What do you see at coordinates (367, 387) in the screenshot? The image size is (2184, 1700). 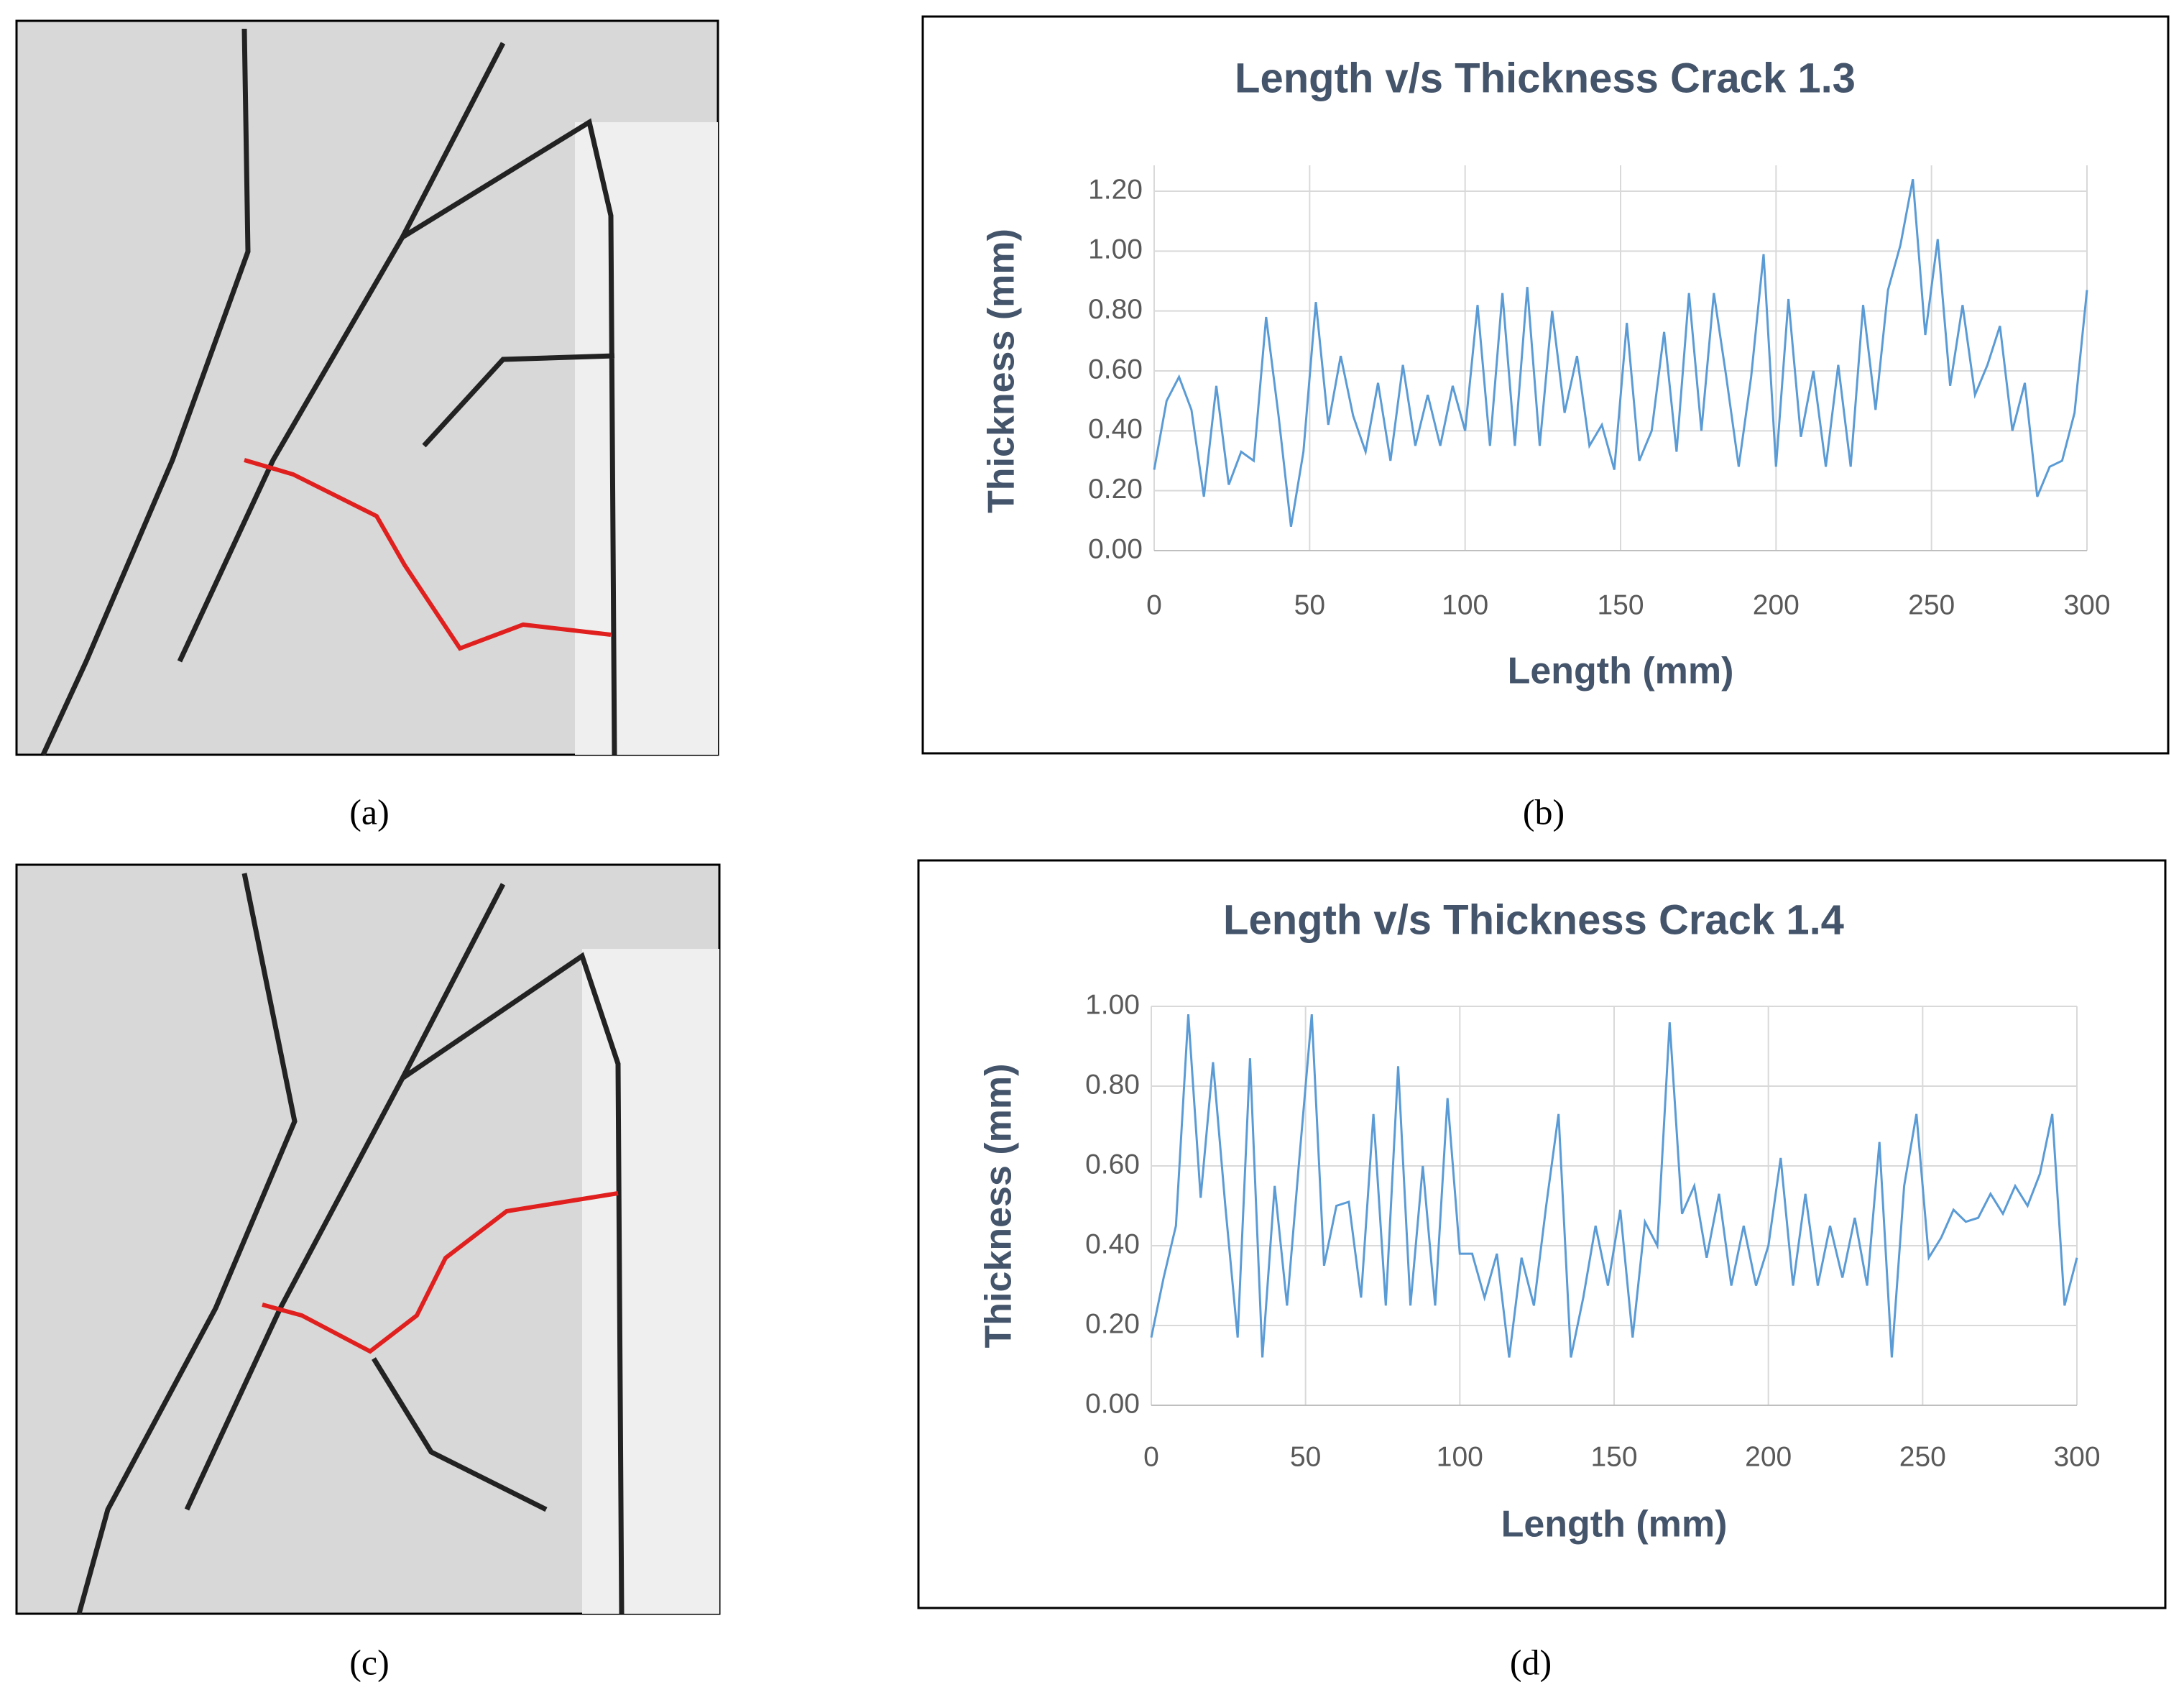 I see `photo-a` at bounding box center [367, 387].